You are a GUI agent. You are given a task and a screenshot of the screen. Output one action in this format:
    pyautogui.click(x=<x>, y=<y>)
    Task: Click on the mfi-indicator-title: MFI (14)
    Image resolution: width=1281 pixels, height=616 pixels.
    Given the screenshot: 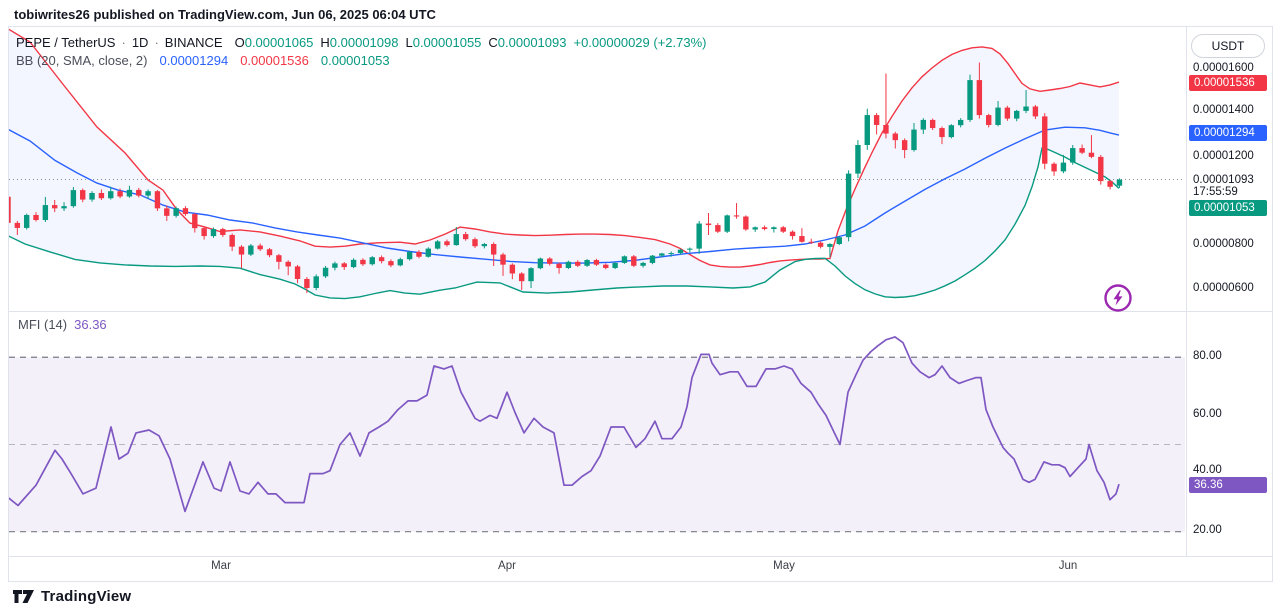 What is the action you would take?
    pyautogui.click(x=43, y=324)
    